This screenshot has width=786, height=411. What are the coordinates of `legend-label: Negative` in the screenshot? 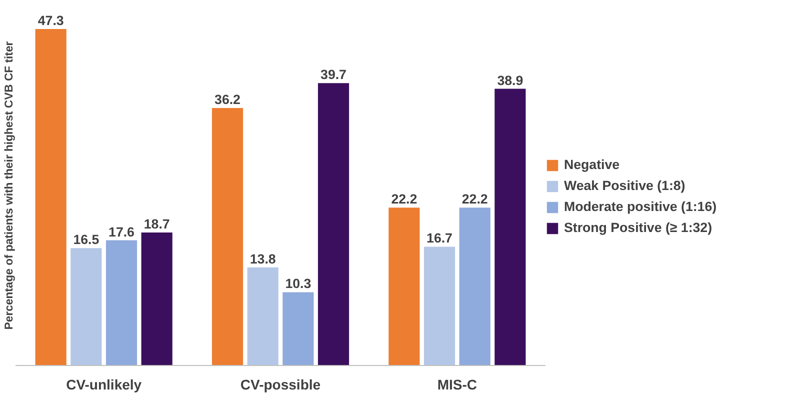 It's located at (592, 164).